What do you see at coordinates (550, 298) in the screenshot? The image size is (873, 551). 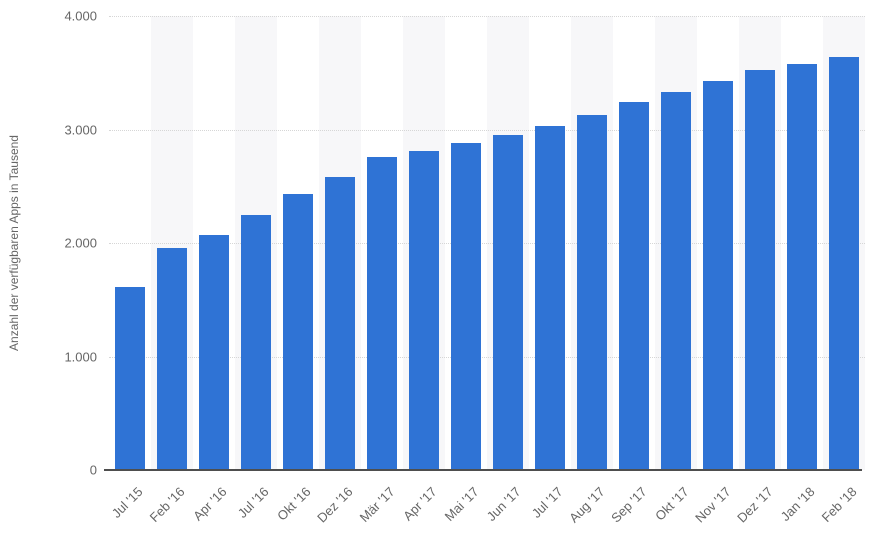 I see `bar-Jul '17` at bounding box center [550, 298].